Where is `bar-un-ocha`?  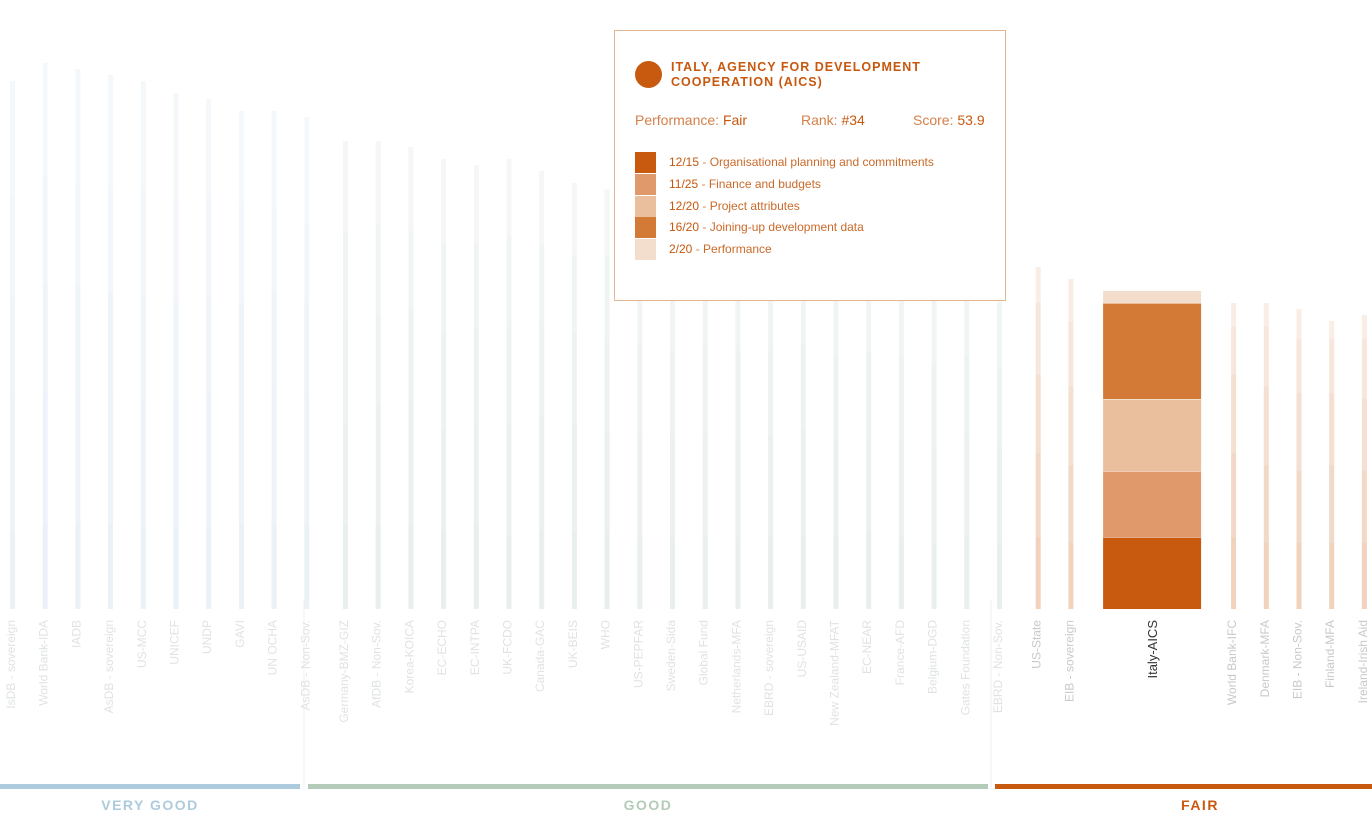
bar-un-ocha is located at coordinates (274, 360).